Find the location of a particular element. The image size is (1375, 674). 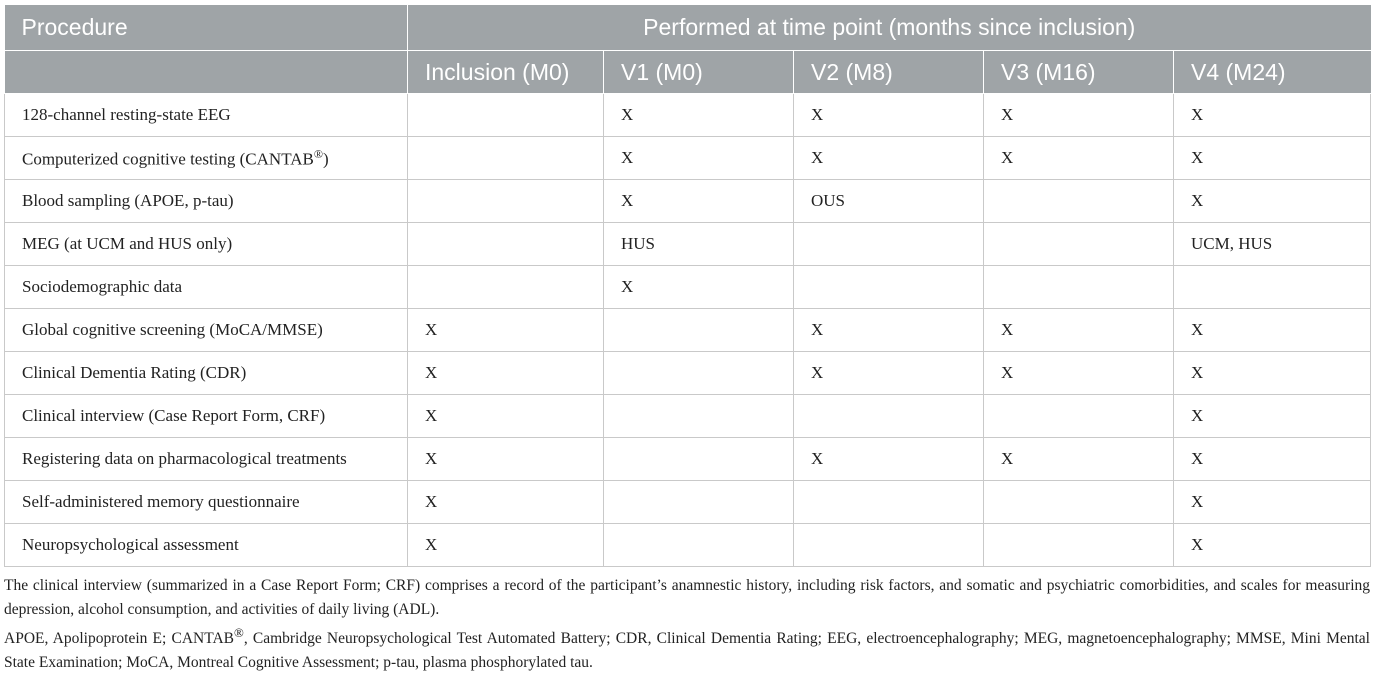

procedure-name-suffix: ) is located at coordinates (325, 159).